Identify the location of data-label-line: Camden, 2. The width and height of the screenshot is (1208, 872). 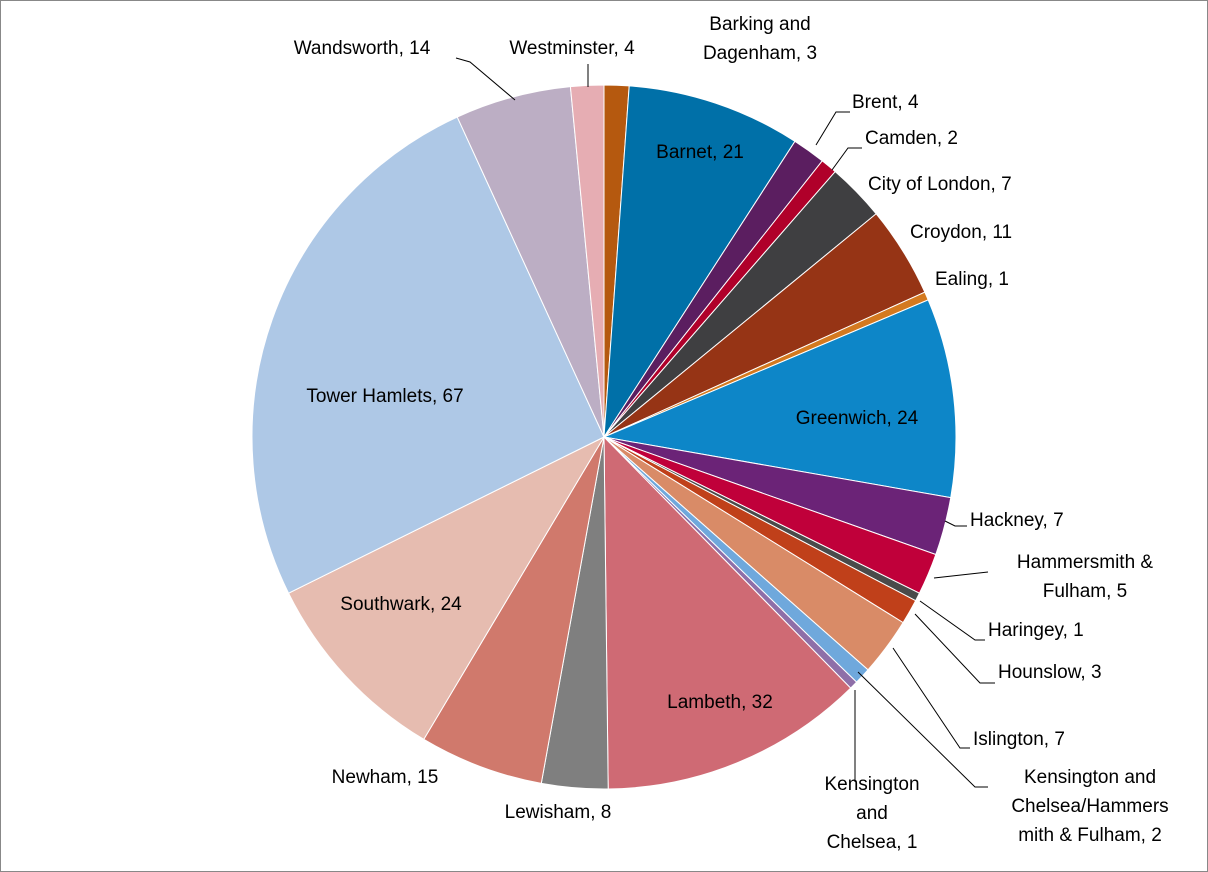
(911, 138).